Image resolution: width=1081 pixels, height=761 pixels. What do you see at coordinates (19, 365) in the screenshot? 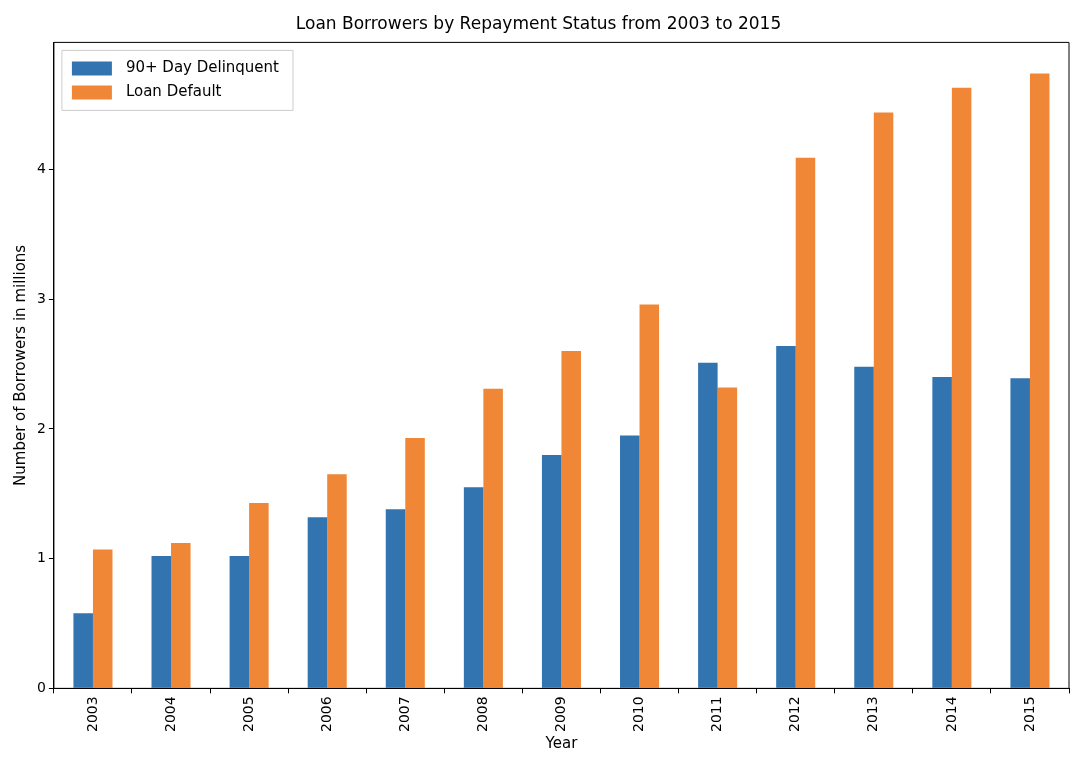
I see `y-axis-title: Number of Borrowers in millions` at bounding box center [19, 365].